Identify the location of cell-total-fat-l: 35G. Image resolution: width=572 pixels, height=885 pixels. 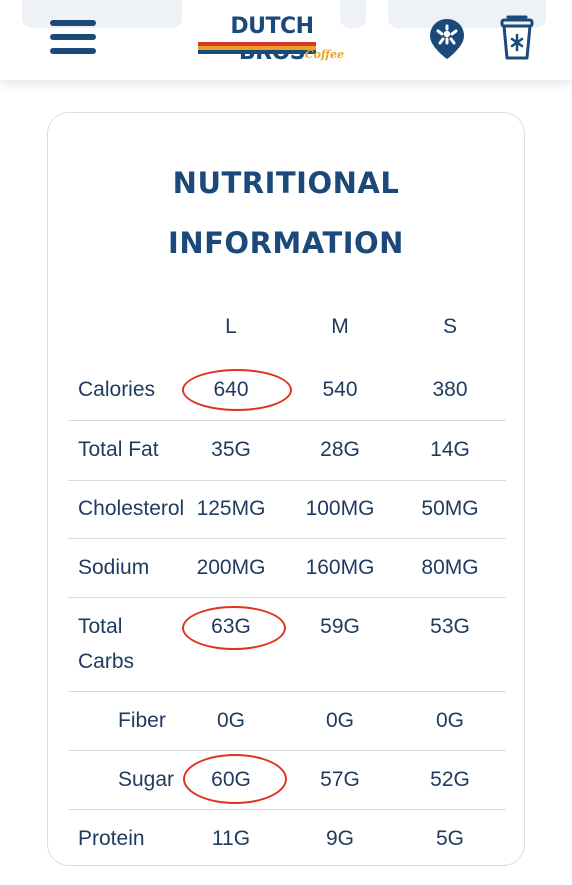
(231, 449).